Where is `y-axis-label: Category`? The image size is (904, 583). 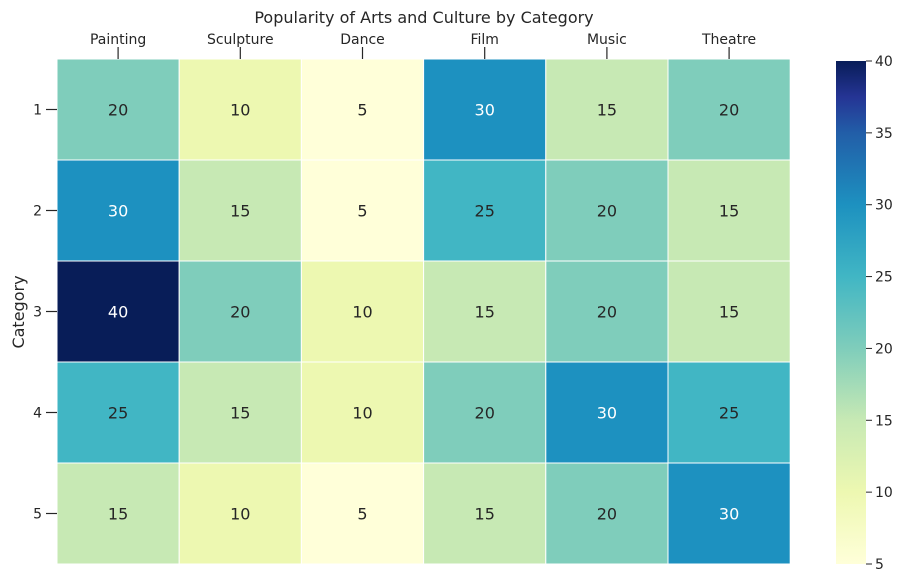
y-axis-label: Category is located at coordinates (18, 311).